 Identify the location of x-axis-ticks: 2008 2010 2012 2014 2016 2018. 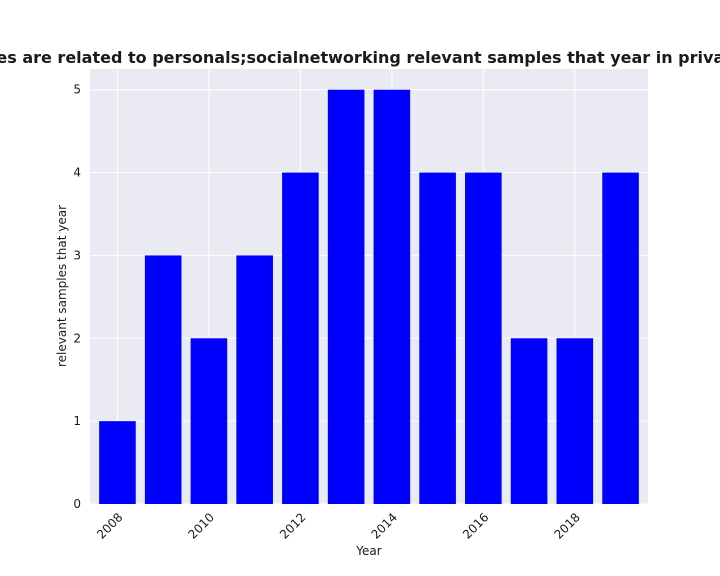
(338, 525).